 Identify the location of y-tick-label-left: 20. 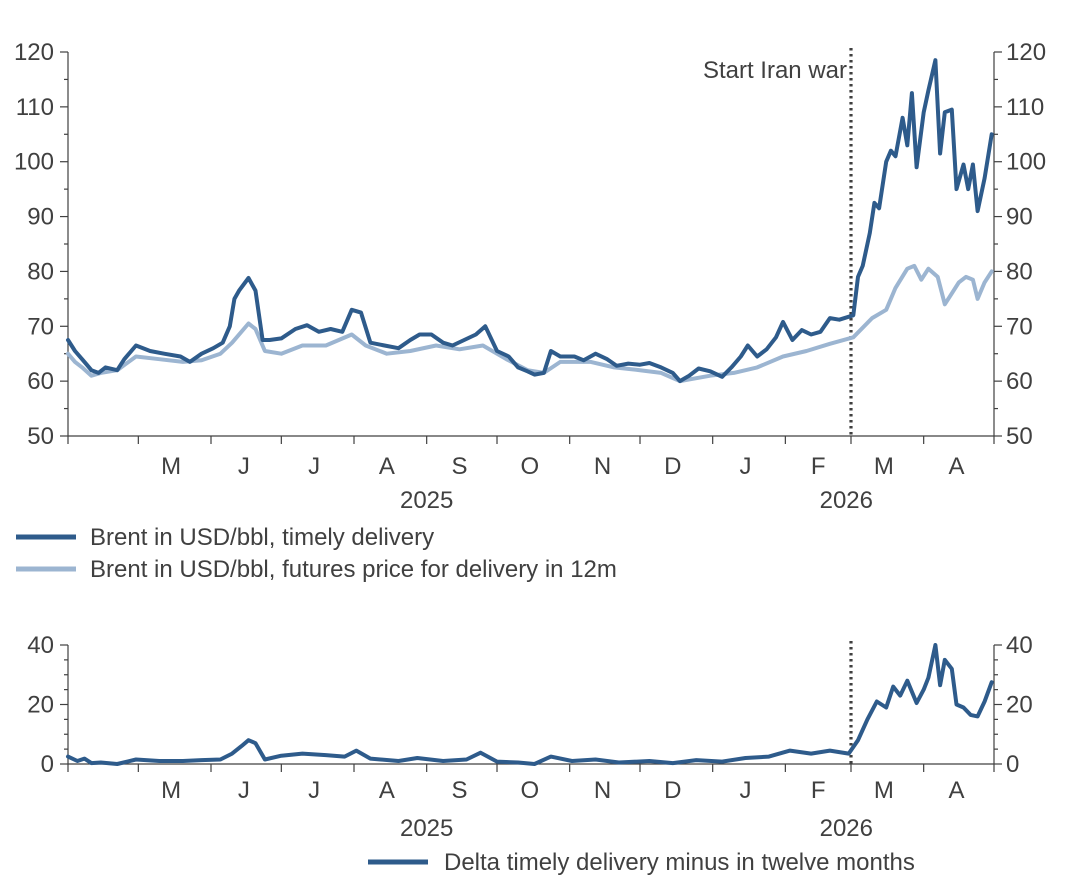
(40, 705).